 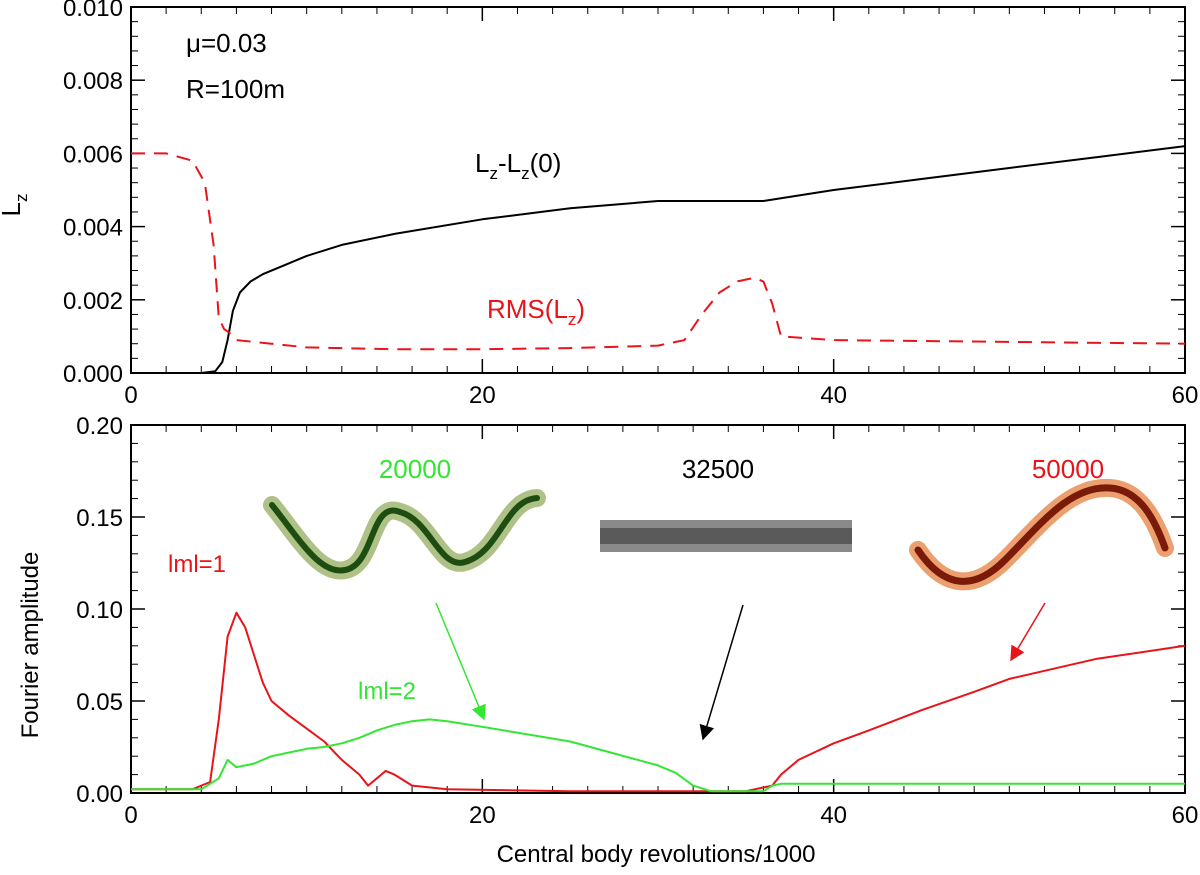 I want to click on rms-series-label: RMS(Lz), so click(x=536, y=311).